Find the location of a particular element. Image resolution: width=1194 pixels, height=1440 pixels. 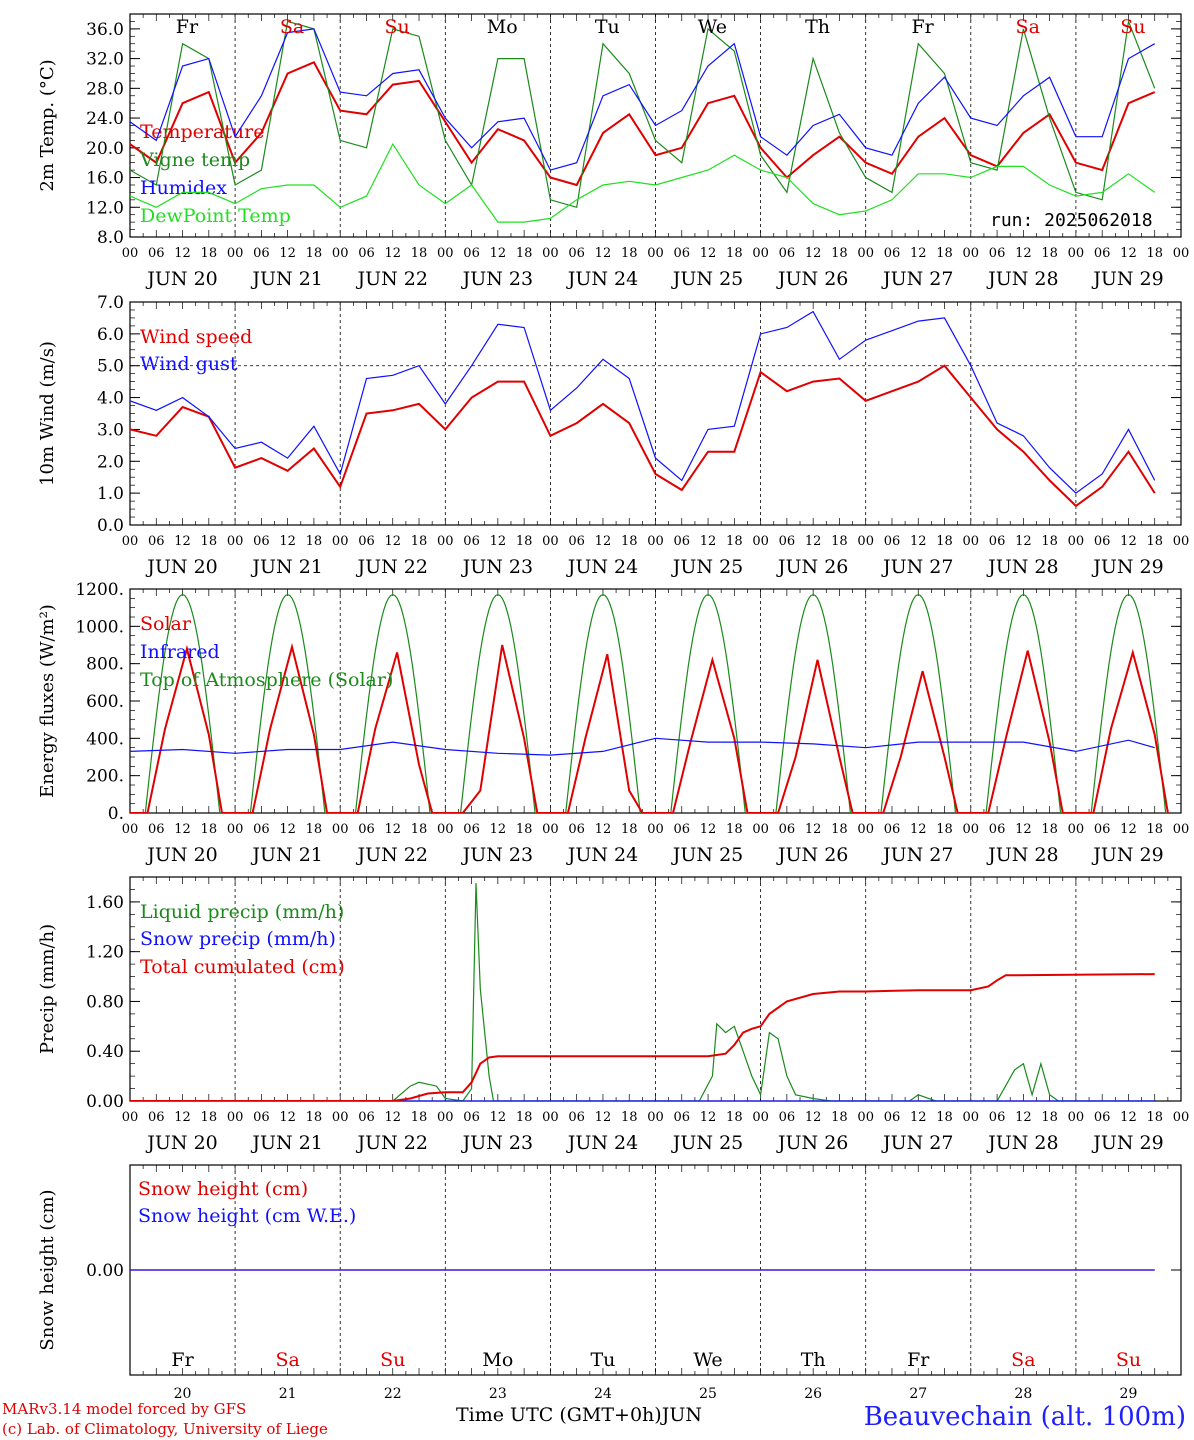

legend-entry: Snow height (cm W.E.) is located at coordinates (247, 1216).